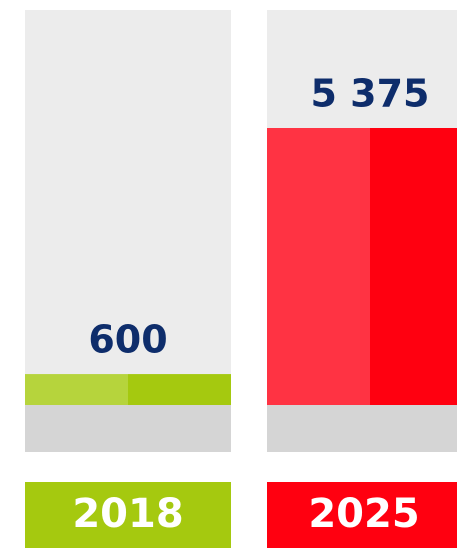 This screenshot has width=457, height=549. Describe the element at coordinates (370, 94) in the screenshot. I see `value-label: 5 375` at that location.